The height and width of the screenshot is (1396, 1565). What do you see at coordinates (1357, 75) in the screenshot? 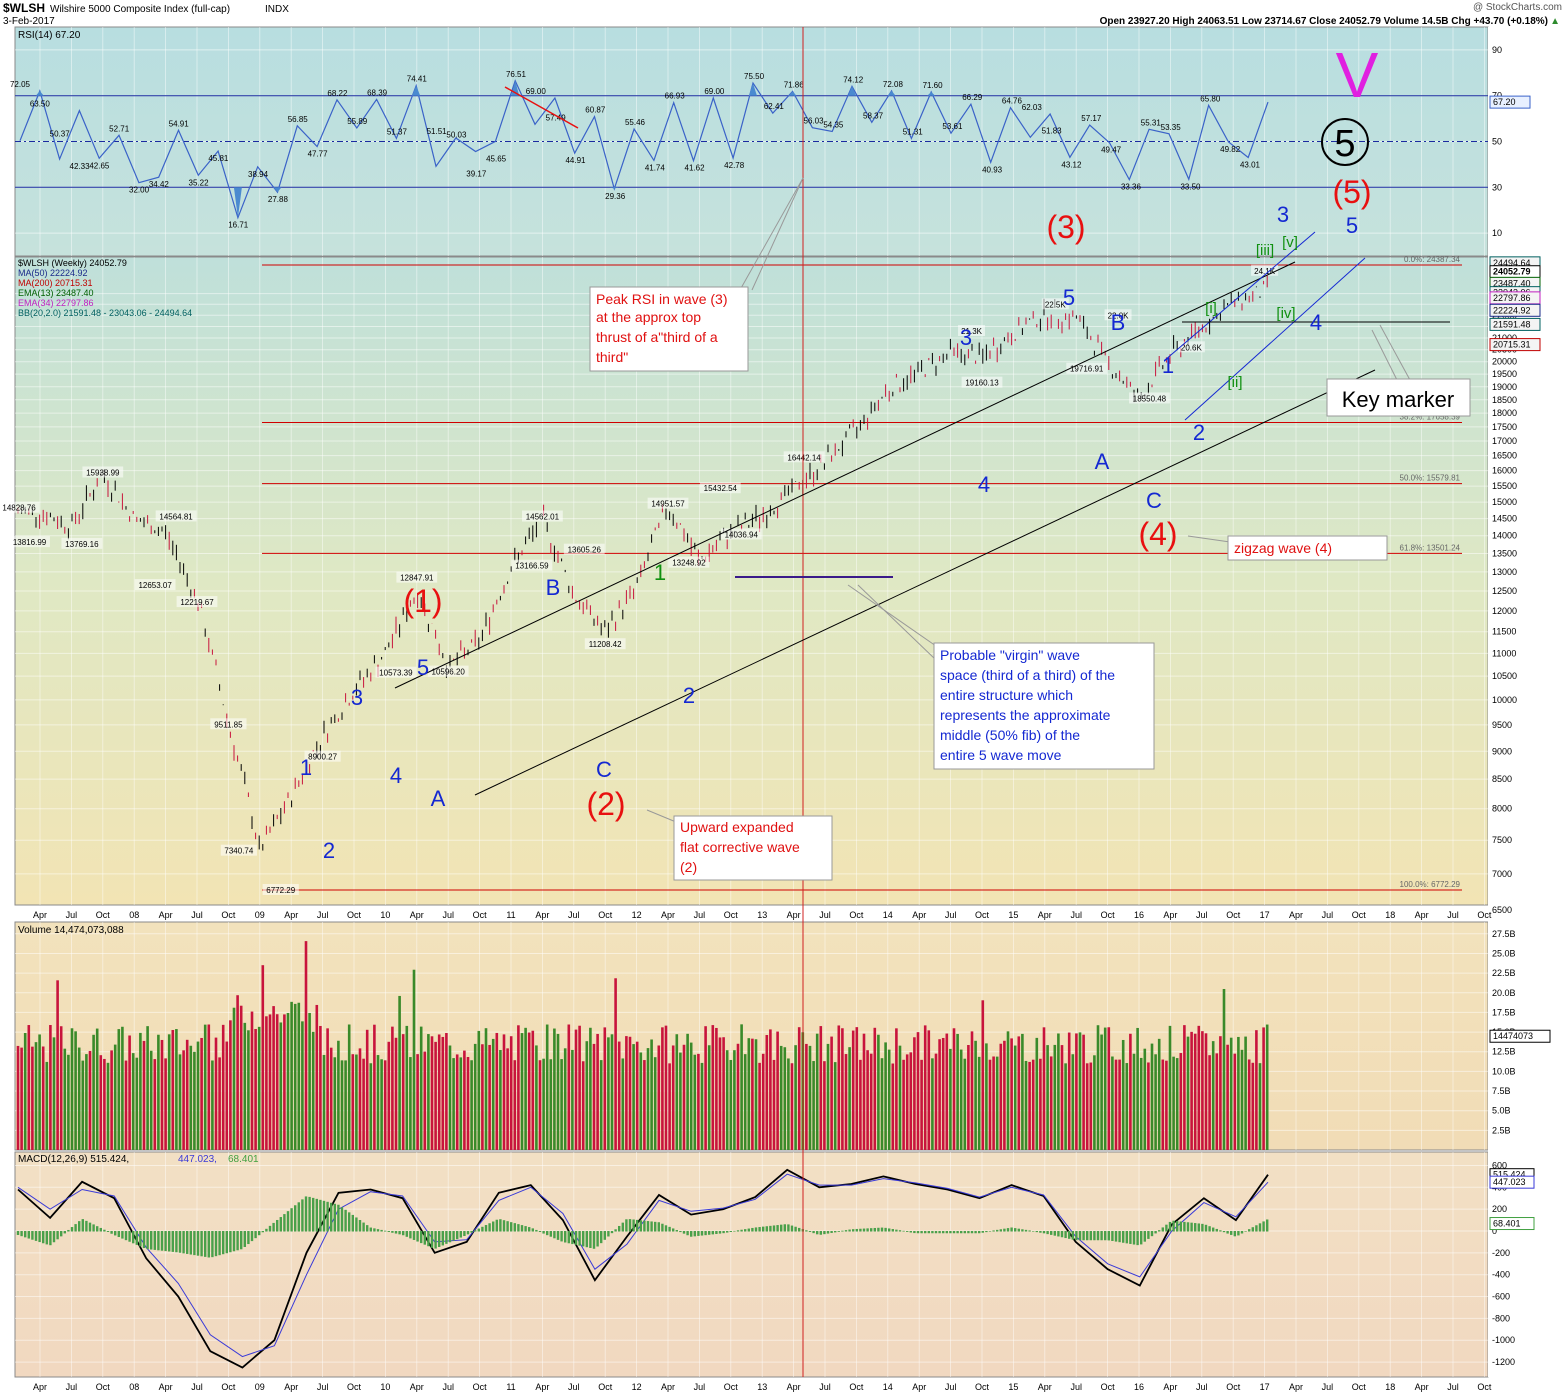
I see `primary-wave-v: V` at bounding box center [1357, 75].